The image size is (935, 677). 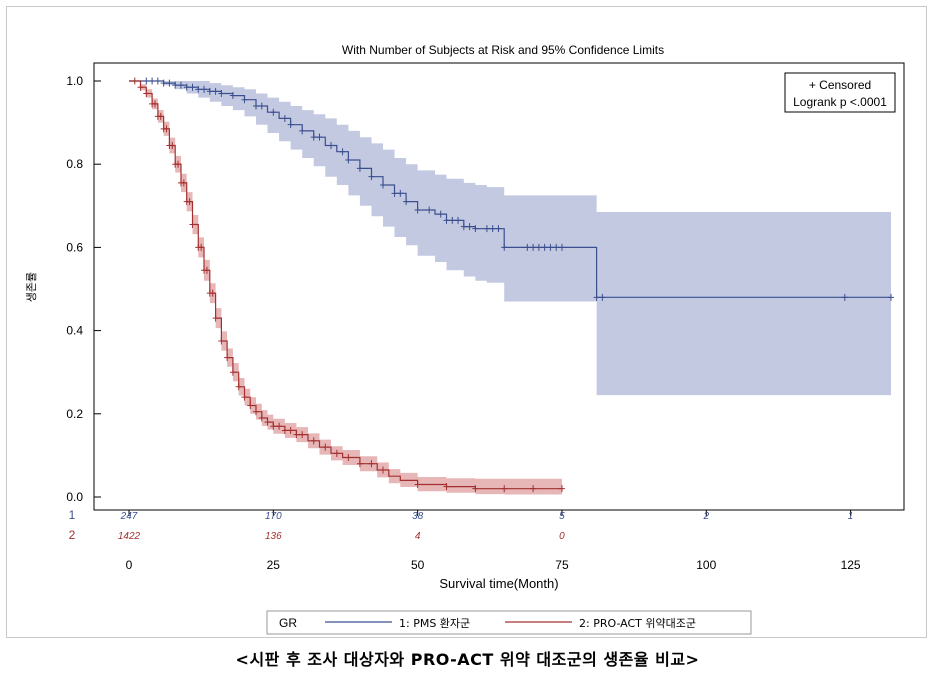 What do you see at coordinates (840, 85) in the screenshot?
I see `censored-note: + Censored` at bounding box center [840, 85].